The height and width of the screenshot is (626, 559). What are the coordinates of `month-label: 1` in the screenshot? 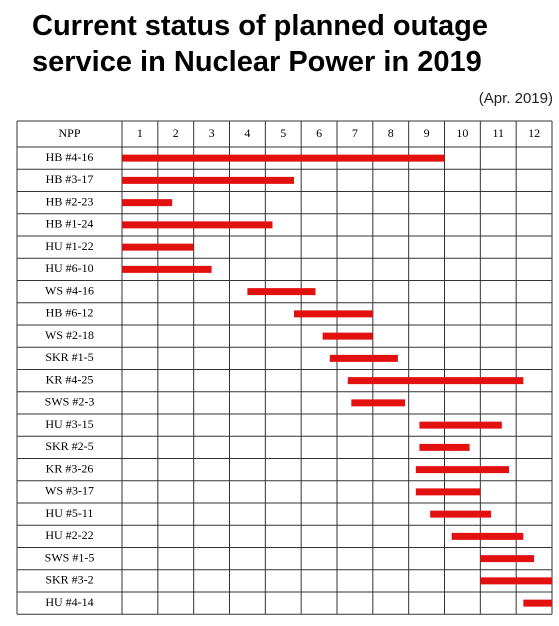 It's located at (140, 133).